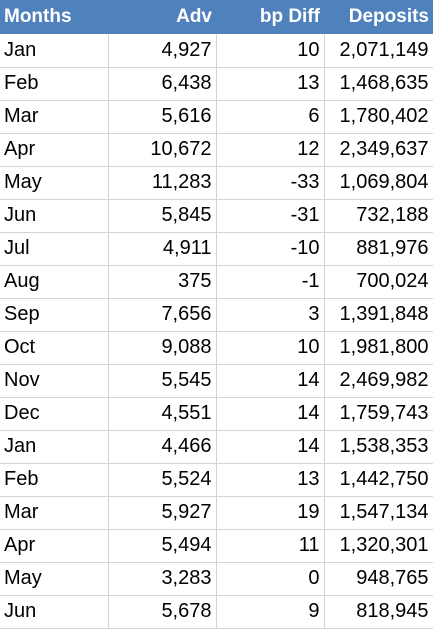  I want to click on cell-month: Nov, so click(54, 381).